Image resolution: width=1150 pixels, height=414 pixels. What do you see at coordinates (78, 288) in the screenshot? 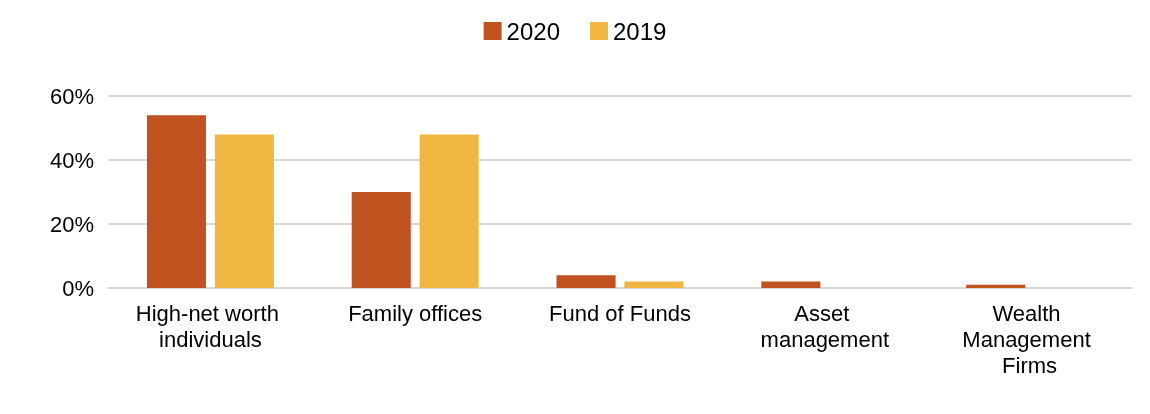
I see `y-tick-label: 0%` at bounding box center [78, 288].